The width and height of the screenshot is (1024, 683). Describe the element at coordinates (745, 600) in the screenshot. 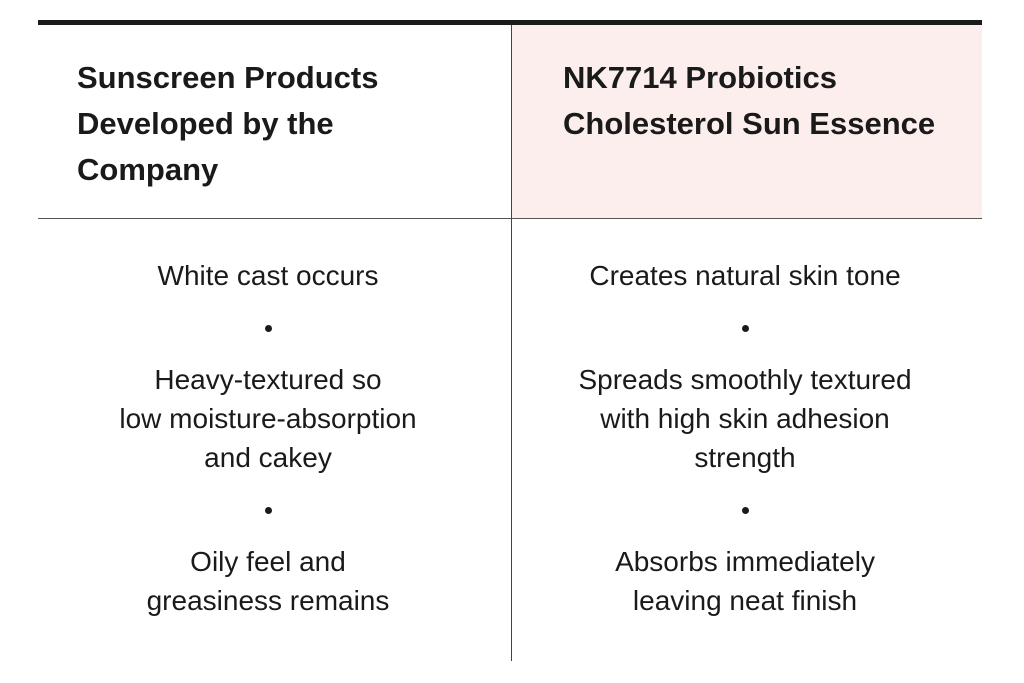

I see `item-line: leaving neat finish` at that location.